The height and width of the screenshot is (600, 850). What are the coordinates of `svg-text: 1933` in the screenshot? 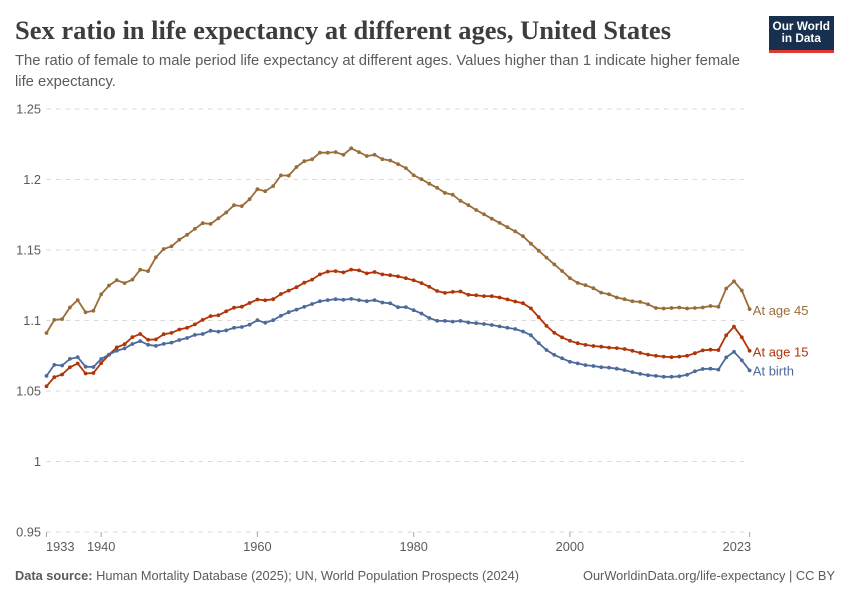 It's located at (60, 546).